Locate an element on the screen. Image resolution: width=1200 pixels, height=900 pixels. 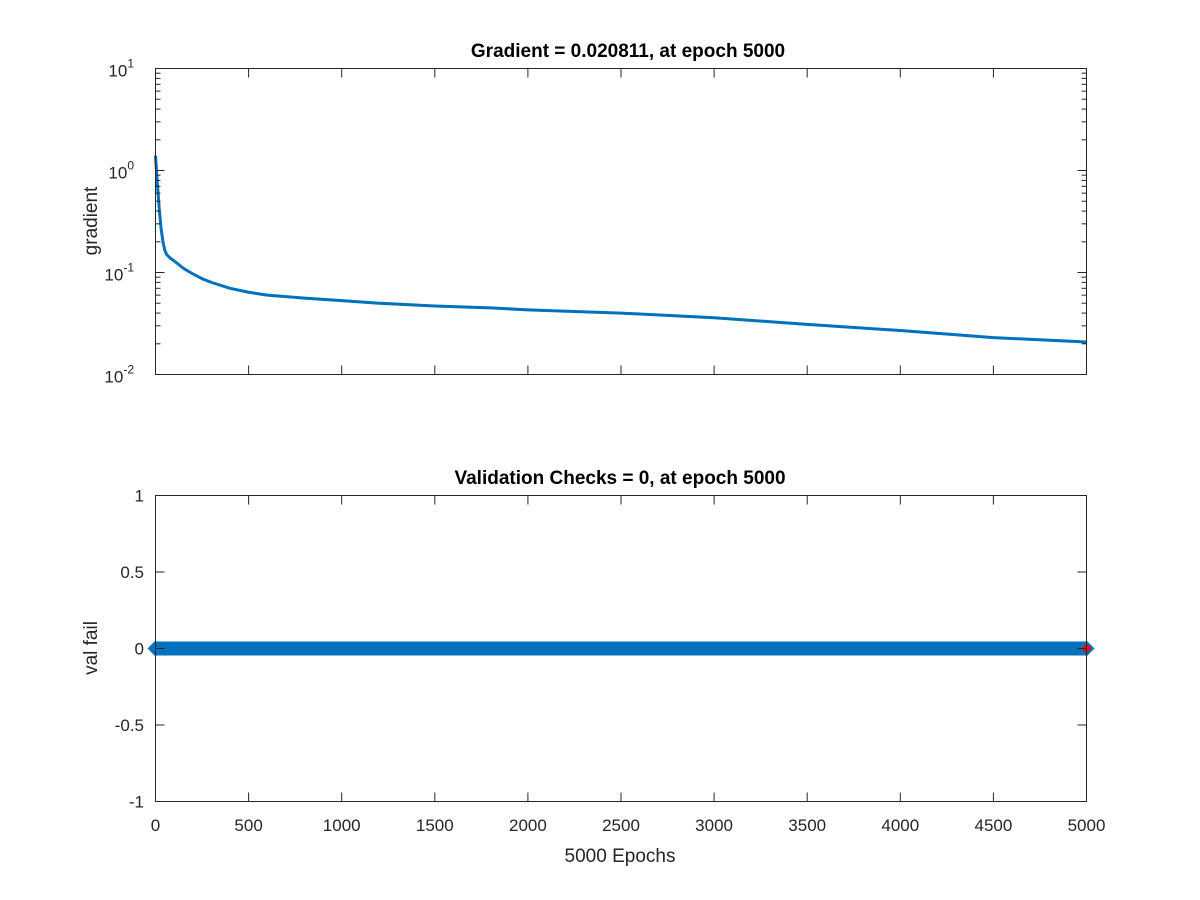
gradient-y-tick-exponent: -2 is located at coordinates (128, 370).